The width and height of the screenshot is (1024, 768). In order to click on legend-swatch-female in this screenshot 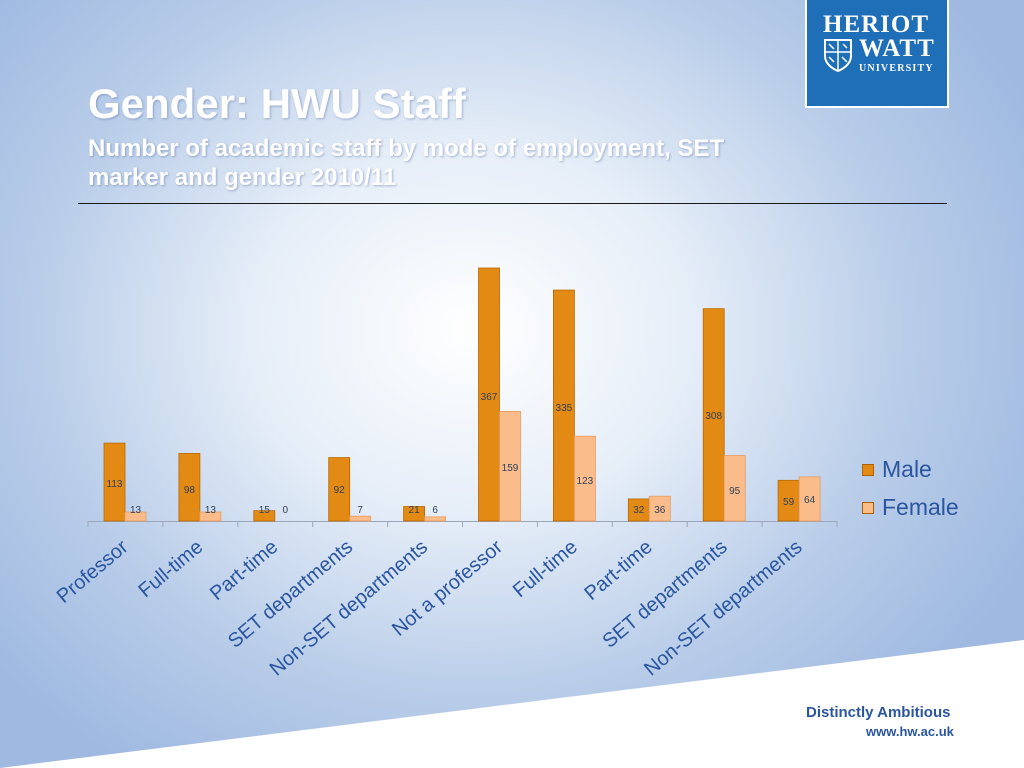, I will do `click(868, 508)`.